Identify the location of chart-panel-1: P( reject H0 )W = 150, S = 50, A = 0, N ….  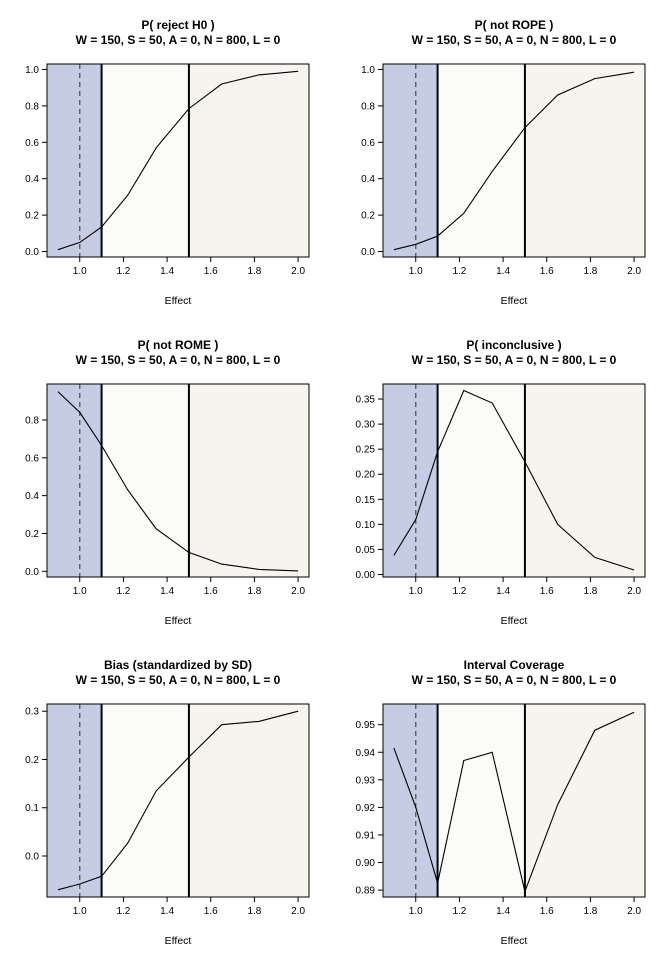
(167, 162).